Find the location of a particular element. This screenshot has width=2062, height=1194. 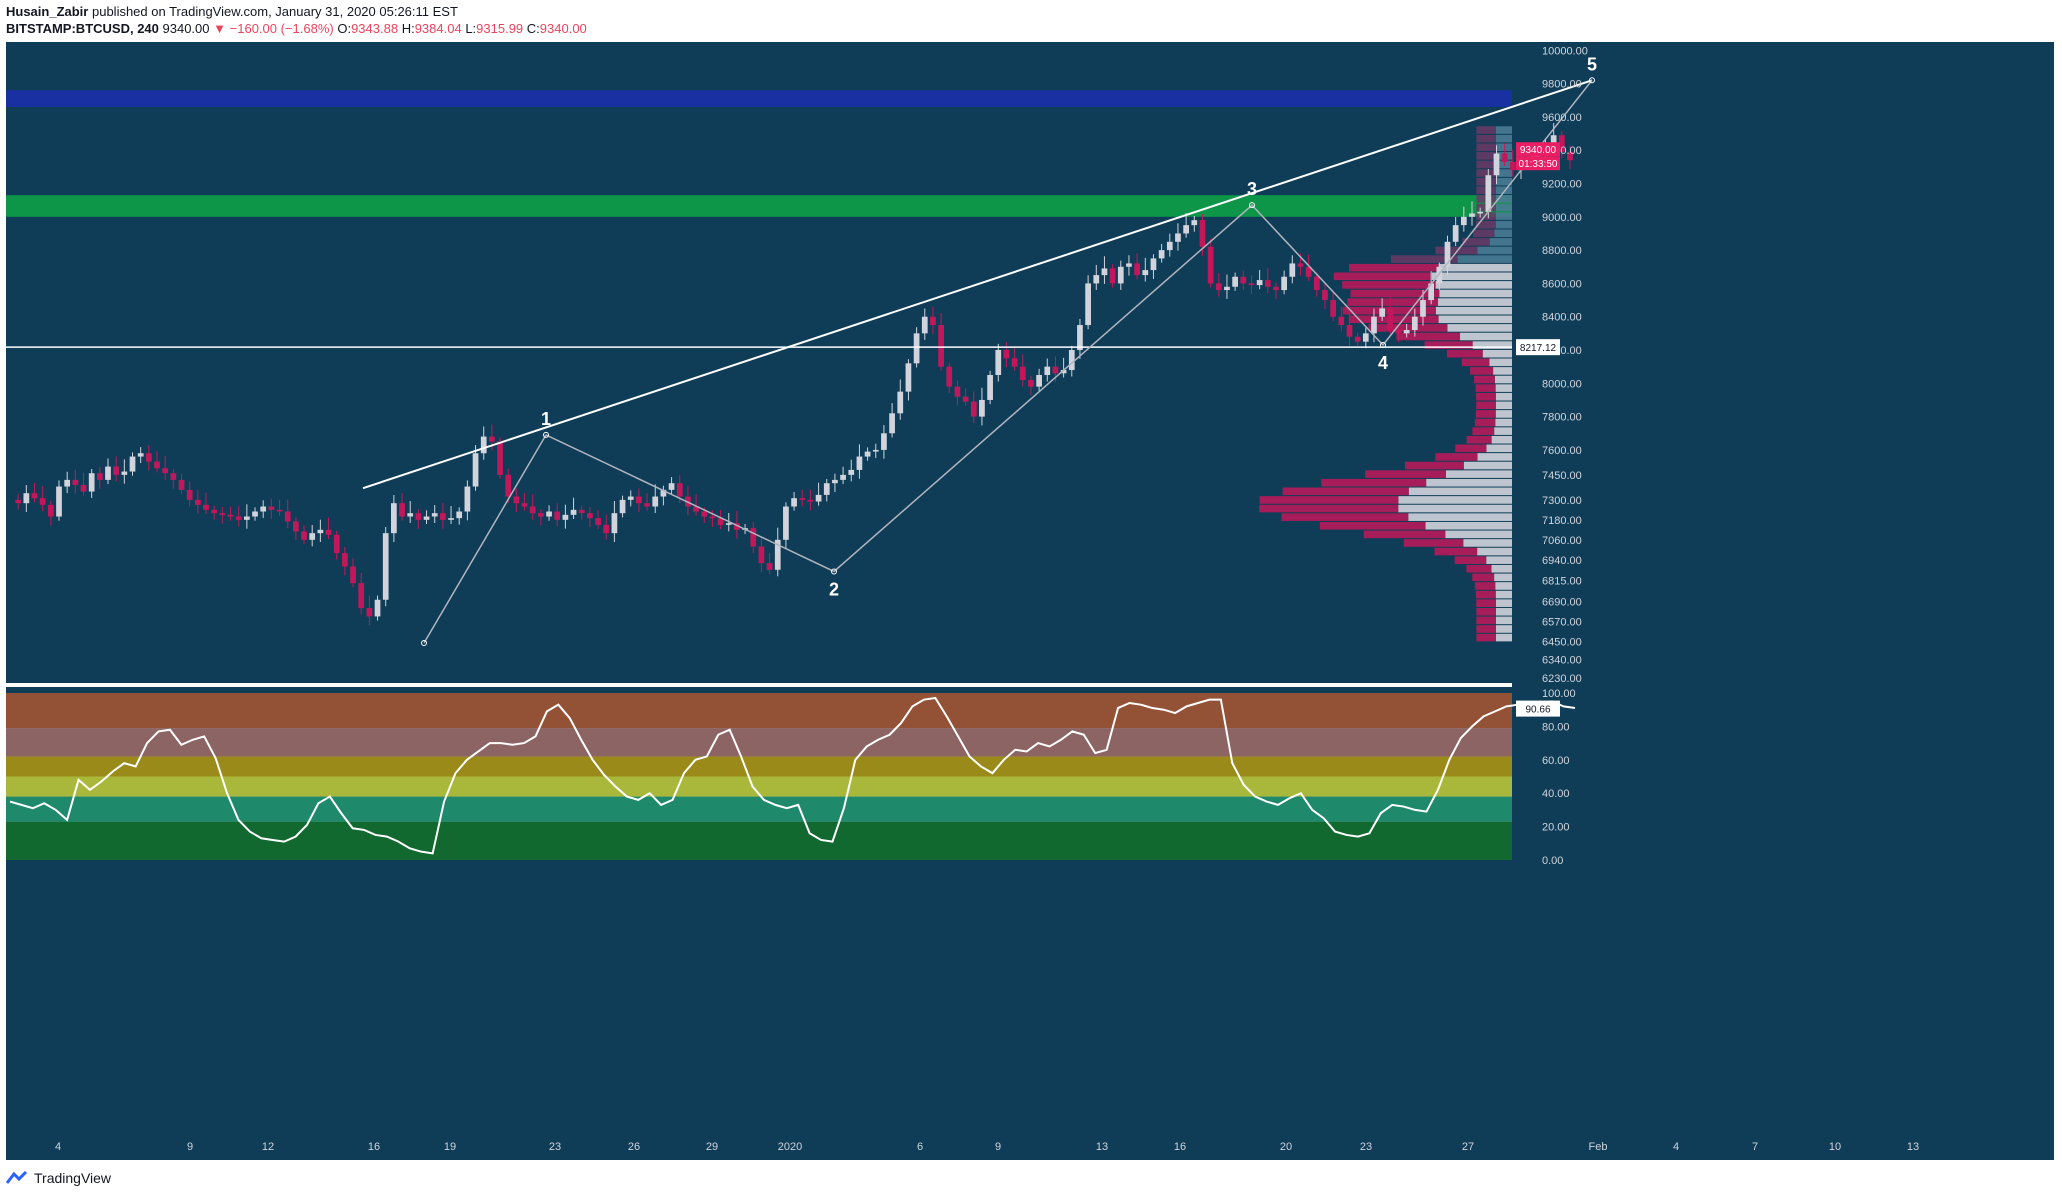

time-tick-label: 6 is located at coordinates (920, 1147).